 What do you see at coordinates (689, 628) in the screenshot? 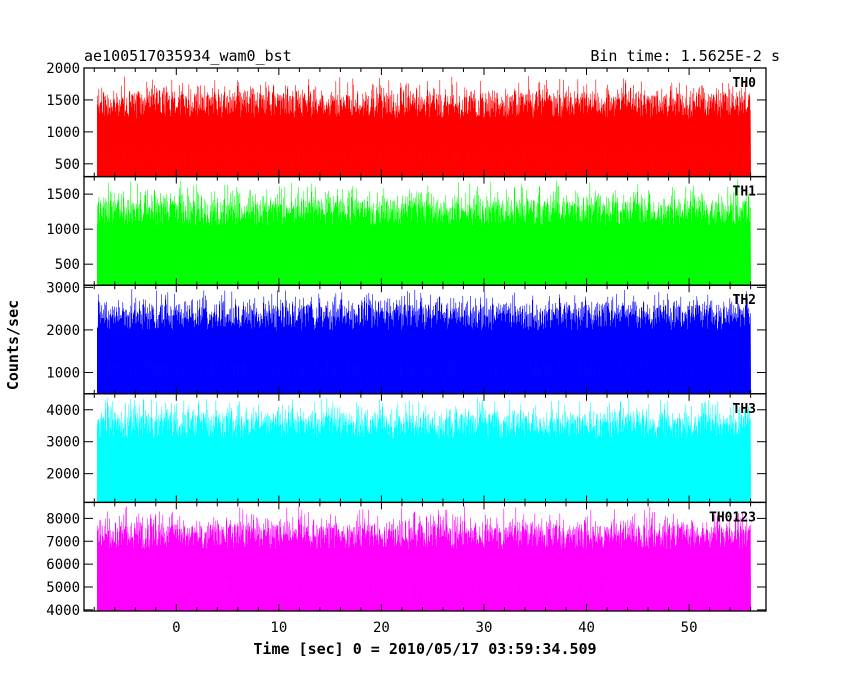
I see `x-tick-label: 50` at bounding box center [689, 628].